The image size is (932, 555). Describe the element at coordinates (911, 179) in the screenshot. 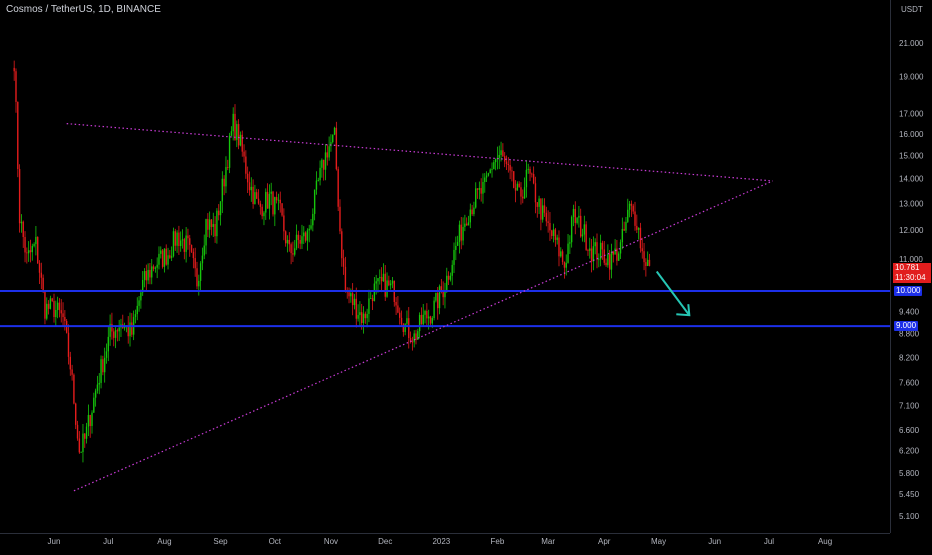

I see `y-tick-label: 14.000` at that location.